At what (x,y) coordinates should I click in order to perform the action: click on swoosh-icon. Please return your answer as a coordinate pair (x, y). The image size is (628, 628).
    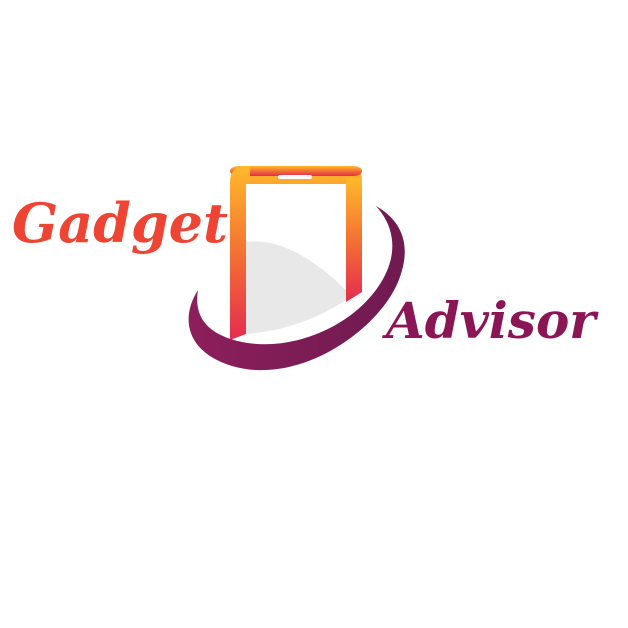
    Looking at the image, I should click on (296, 288).